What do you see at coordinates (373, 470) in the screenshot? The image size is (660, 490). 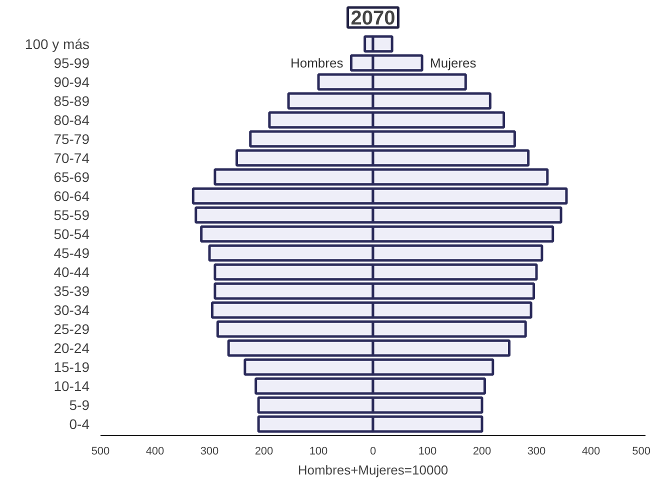 I see `x-axis-title: Hombres+Mujeres=10000` at bounding box center [373, 470].